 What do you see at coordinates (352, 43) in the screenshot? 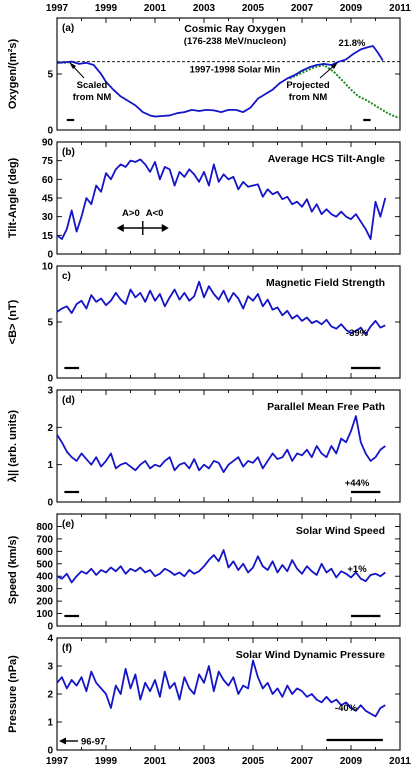
I see `change-percent-label: 21.8%` at bounding box center [352, 43].